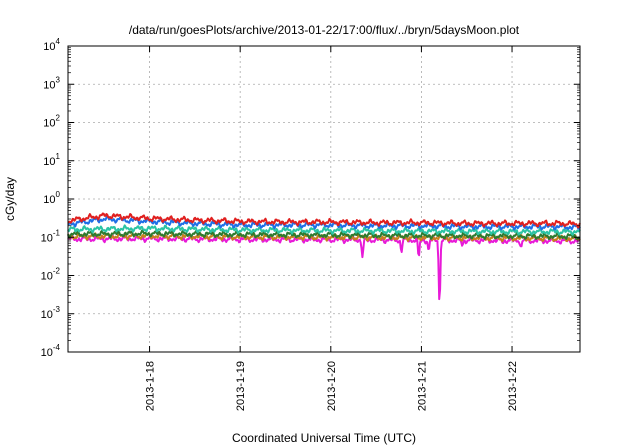 Image resolution: width=640 pixels, height=448 pixels. What do you see at coordinates (51, 351) in the screenshot?
I see `y-tick-label: 10⁻⁴` at bounding box center [51, 351].